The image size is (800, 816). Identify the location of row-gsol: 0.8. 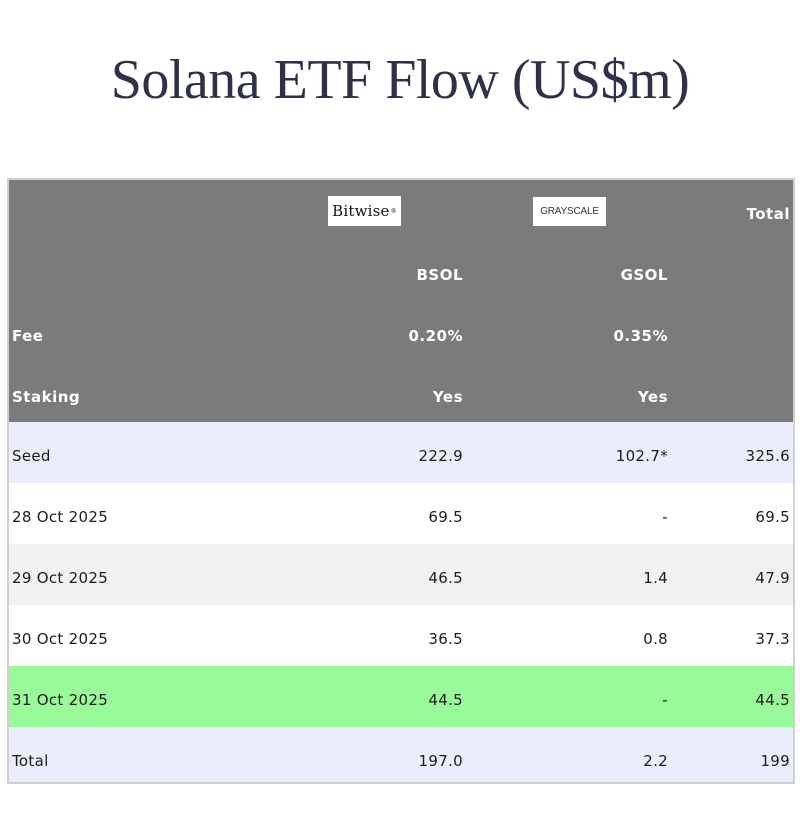
(655, 639).